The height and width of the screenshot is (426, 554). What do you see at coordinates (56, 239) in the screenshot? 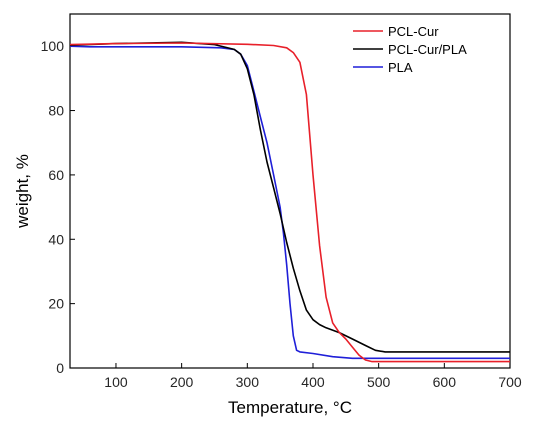
I see `y-tick-label: 40` at bounding box center [56, 239].